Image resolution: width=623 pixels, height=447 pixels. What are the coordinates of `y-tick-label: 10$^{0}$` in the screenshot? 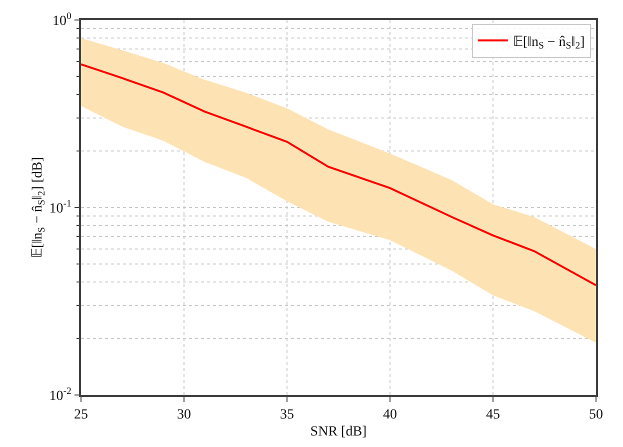 It's located at (62, 20).